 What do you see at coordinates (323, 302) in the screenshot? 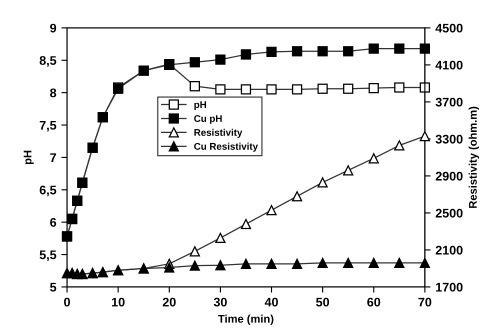
I see `x-tick-label: 50` at bounding box center [323, 302].